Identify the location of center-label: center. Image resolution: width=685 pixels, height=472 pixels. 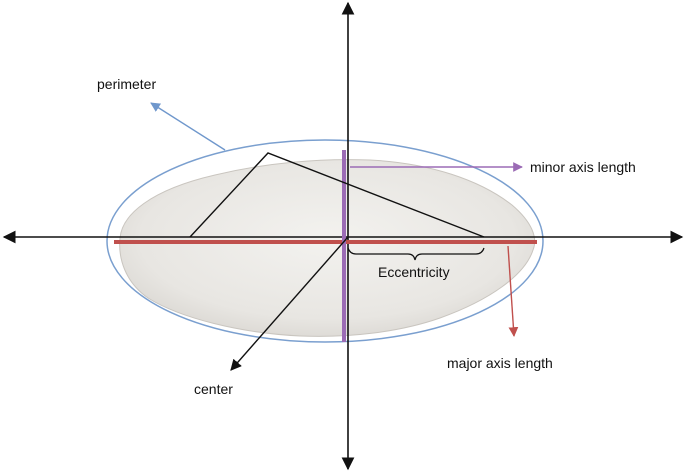
(213, 389).